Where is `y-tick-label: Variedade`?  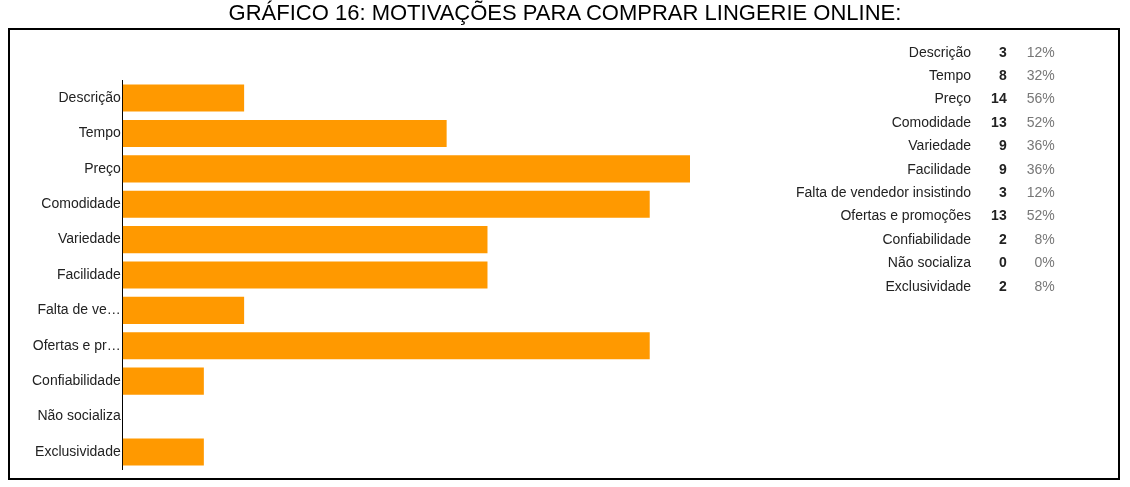 y-tick-label: Variedade is located at coordinates (89, 238).